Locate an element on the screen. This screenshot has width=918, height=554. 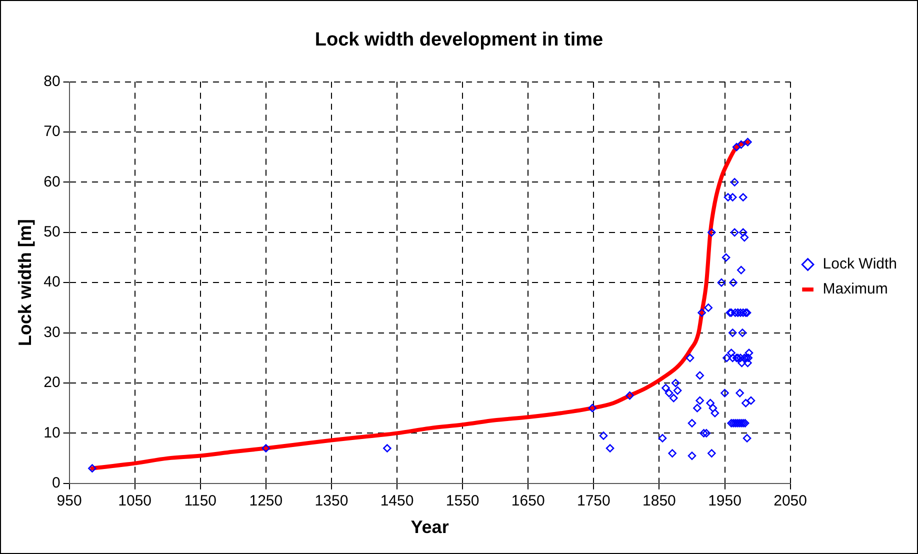
x-tick-label: 1850 is located at coordinates (659, 501).